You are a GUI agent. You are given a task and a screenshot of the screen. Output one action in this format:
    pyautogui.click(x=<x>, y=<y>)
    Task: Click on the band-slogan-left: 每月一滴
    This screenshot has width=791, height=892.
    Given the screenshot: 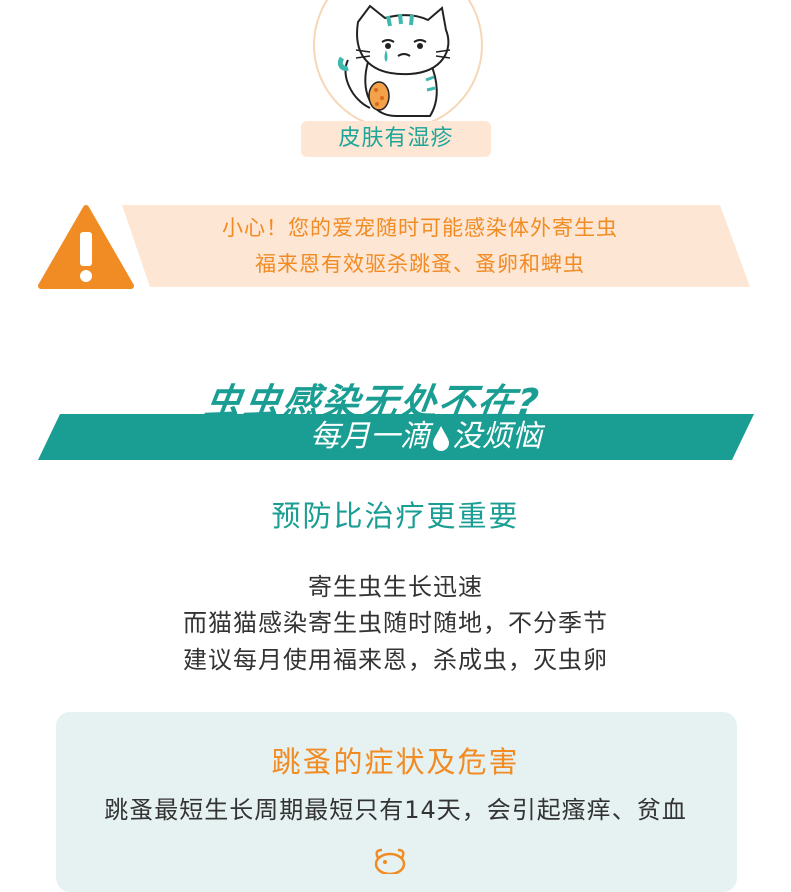 What is the action you would take?
    pyautogui.click(x=370, y=436)
    